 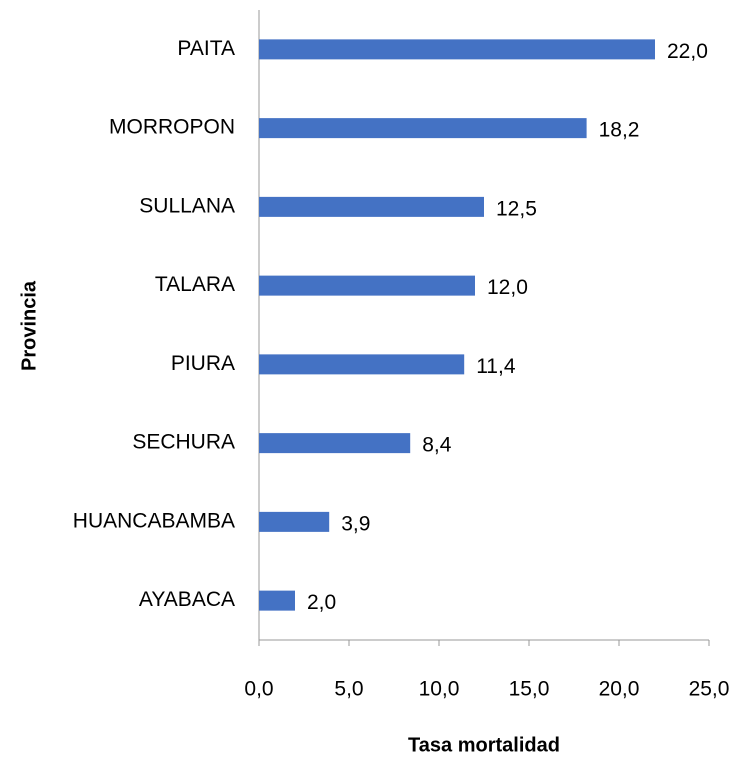 What do you see at coordinates (154, 520) in the screenshot?
I see `y-tick-label: HUANCABAMBA` at bounding box center [154, 520].